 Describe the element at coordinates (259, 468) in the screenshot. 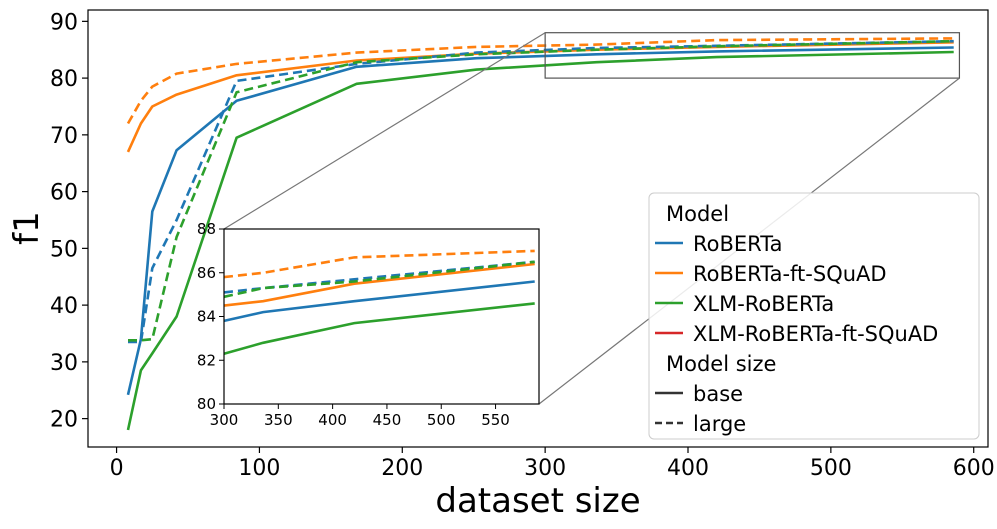

I see `x-tick-label: 100` at that location.